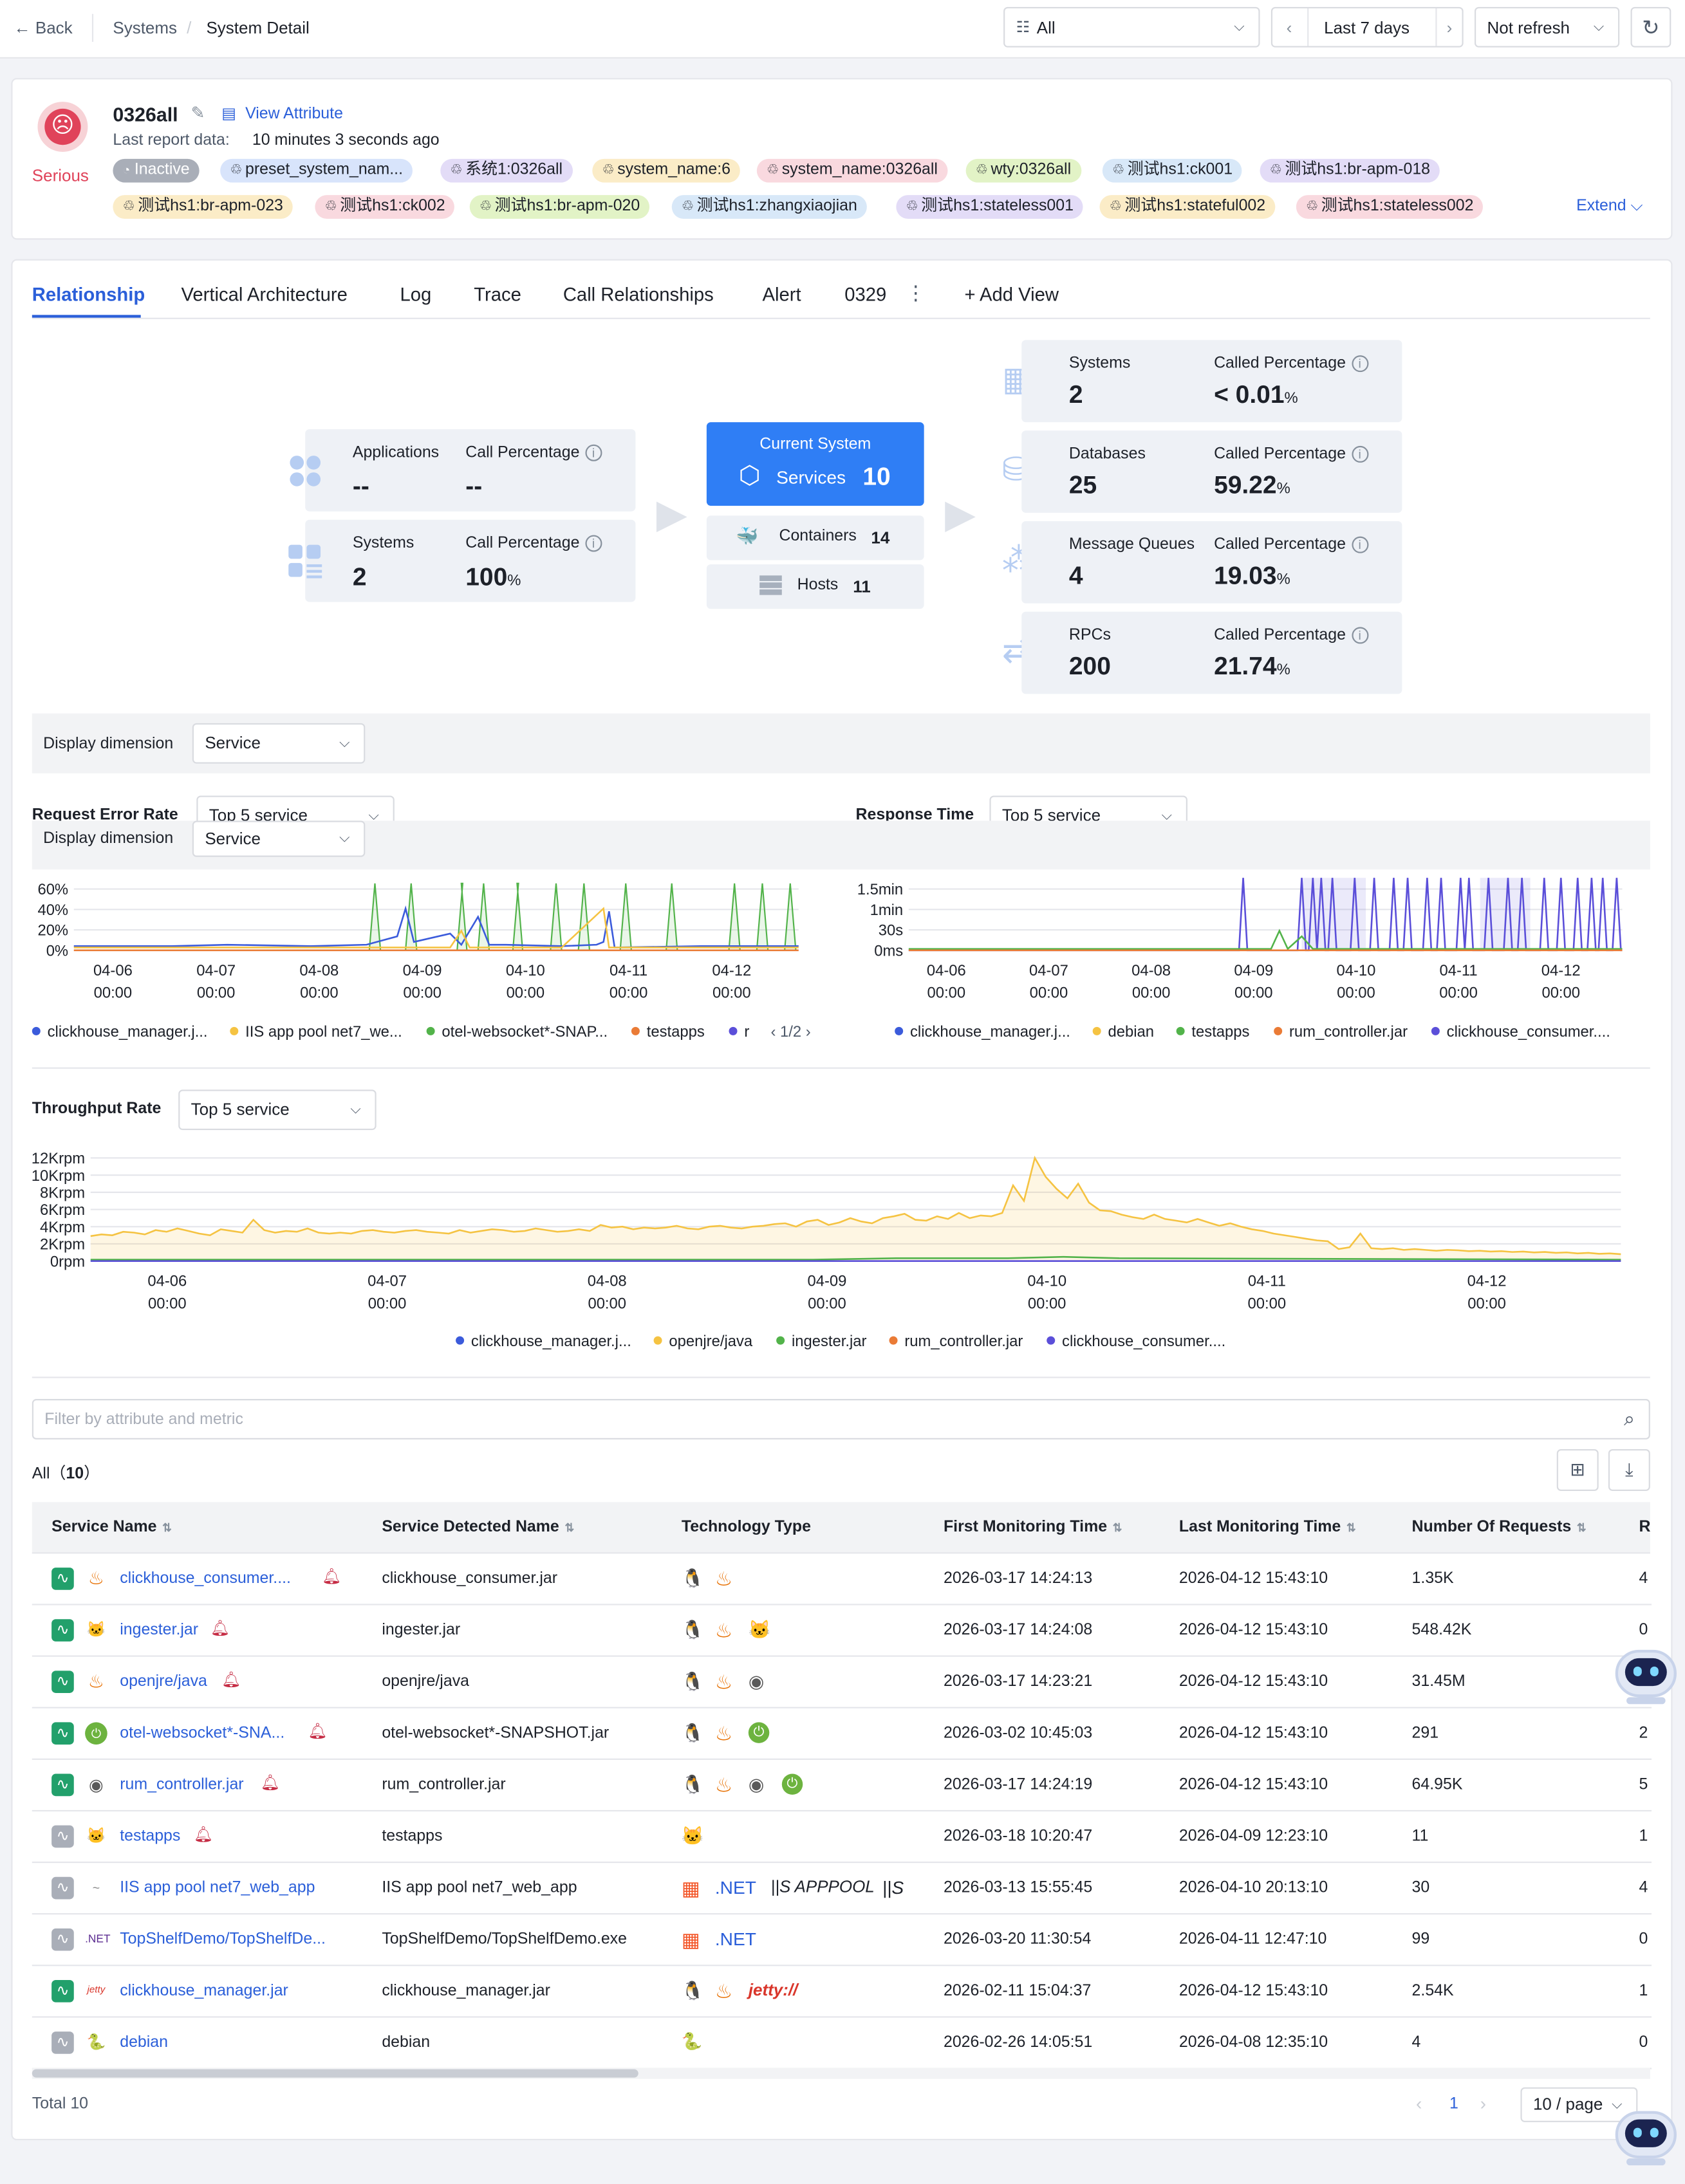 Image resolution: width=1685 pixels, height=2184 pixels. I want to click on service-name-link: openjre/java, so click(164, 1681).